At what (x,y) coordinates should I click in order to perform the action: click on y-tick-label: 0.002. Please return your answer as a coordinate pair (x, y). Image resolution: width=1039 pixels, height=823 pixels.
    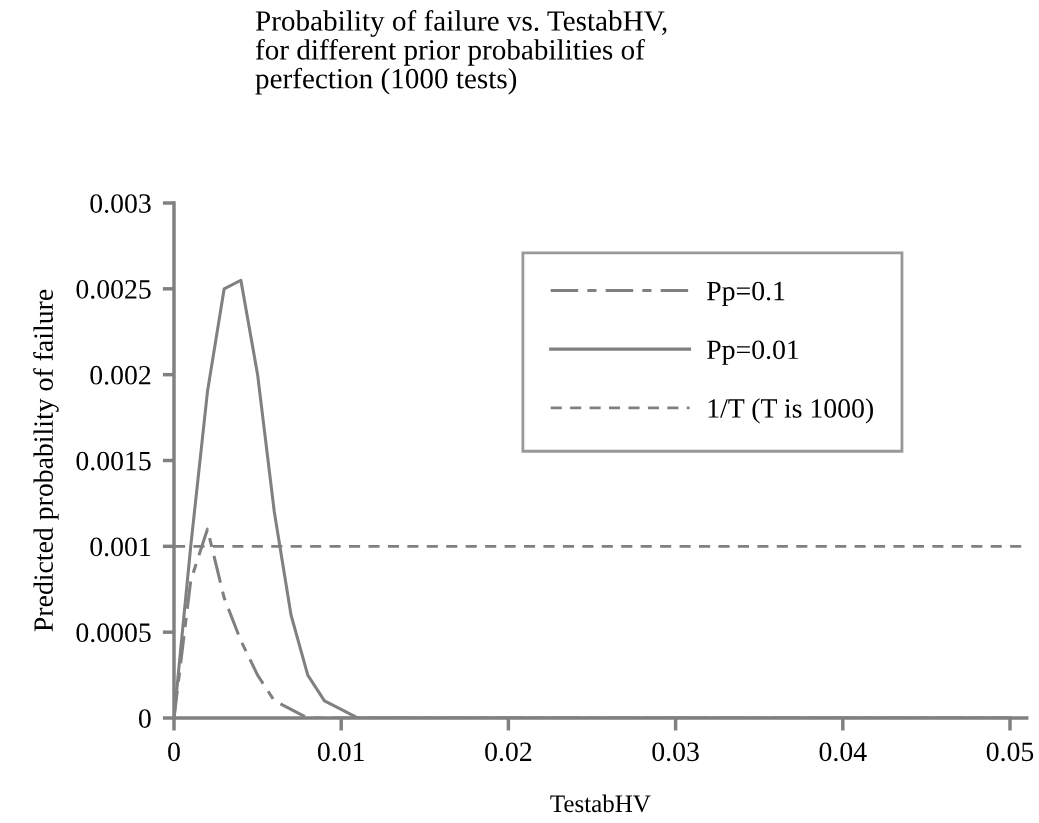
    Looking at the image, I should click on (120, 375).